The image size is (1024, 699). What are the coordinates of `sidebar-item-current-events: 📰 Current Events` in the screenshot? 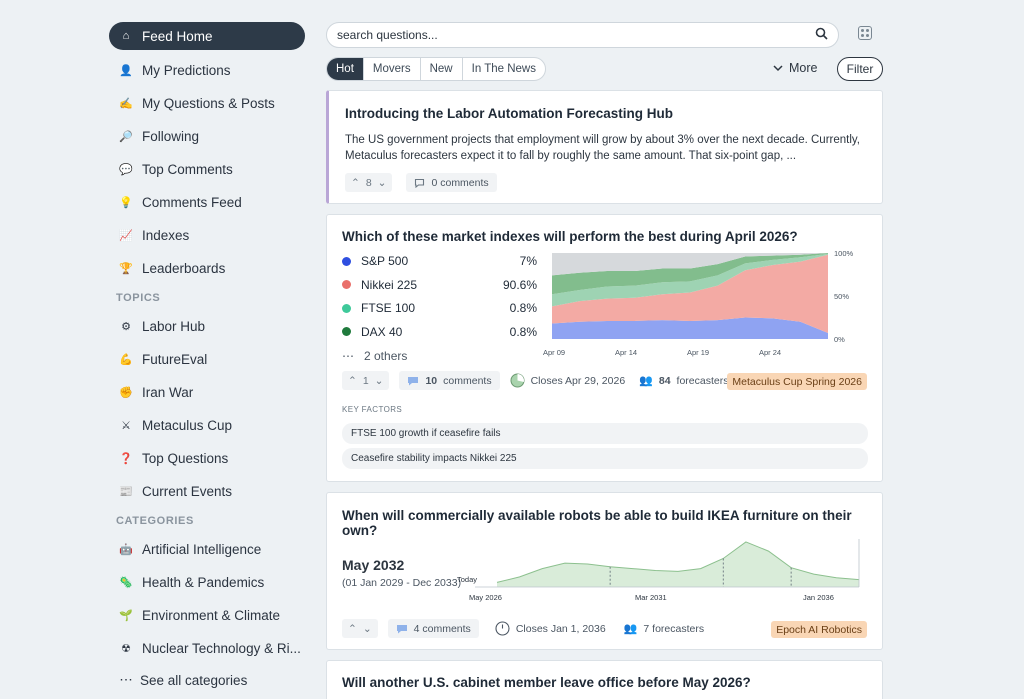 It's located at (207, 491).